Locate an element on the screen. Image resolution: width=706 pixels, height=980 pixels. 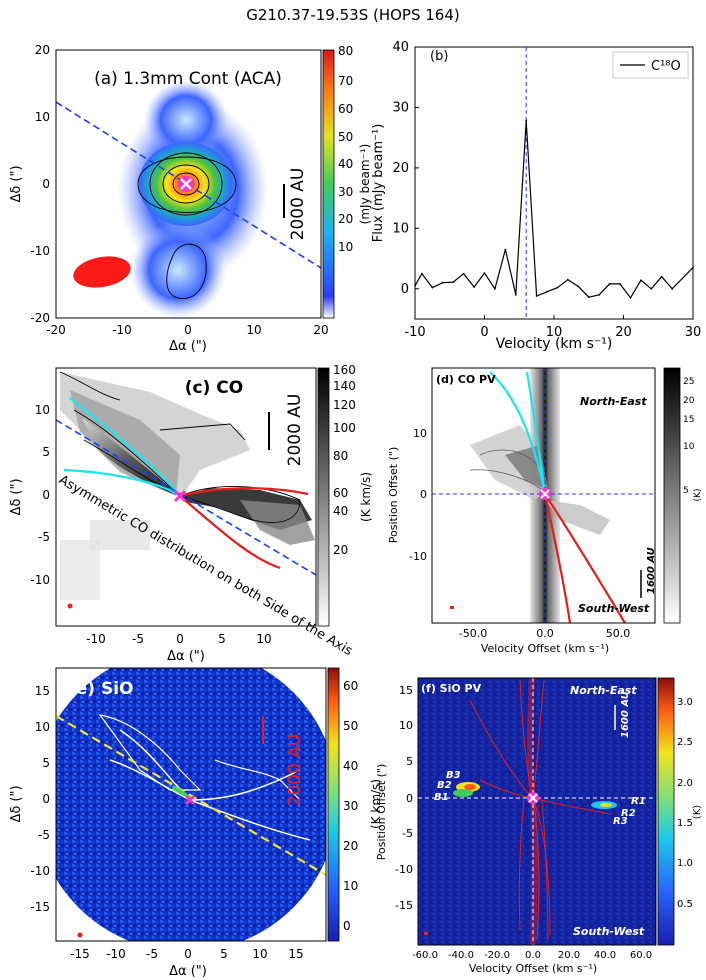
tick: -50.0 is located at coordinates (473, 633).